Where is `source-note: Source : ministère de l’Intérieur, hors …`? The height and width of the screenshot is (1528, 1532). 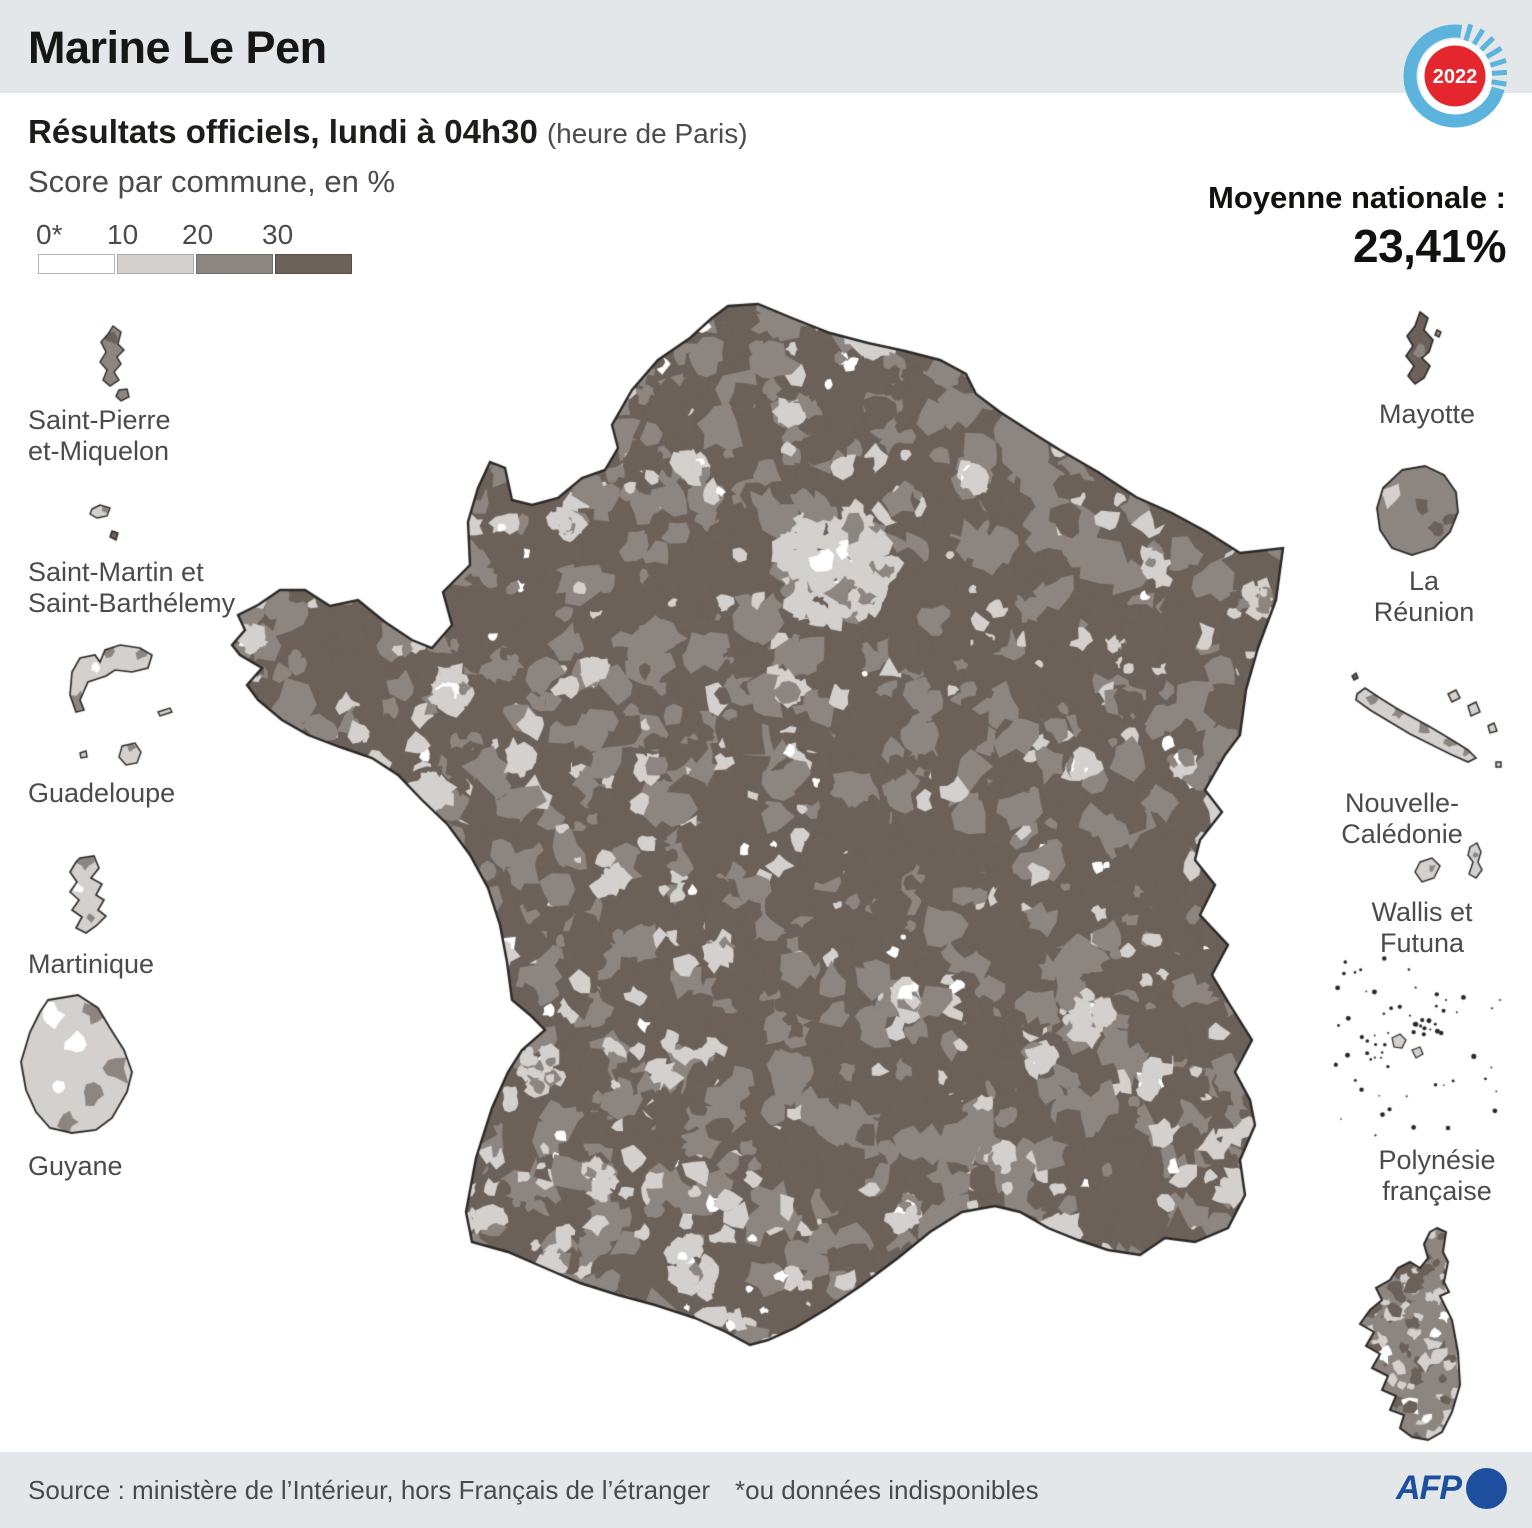
source-note: Source : ministère de l’Intérieur, hors … is located at coordinates (369, 1490).